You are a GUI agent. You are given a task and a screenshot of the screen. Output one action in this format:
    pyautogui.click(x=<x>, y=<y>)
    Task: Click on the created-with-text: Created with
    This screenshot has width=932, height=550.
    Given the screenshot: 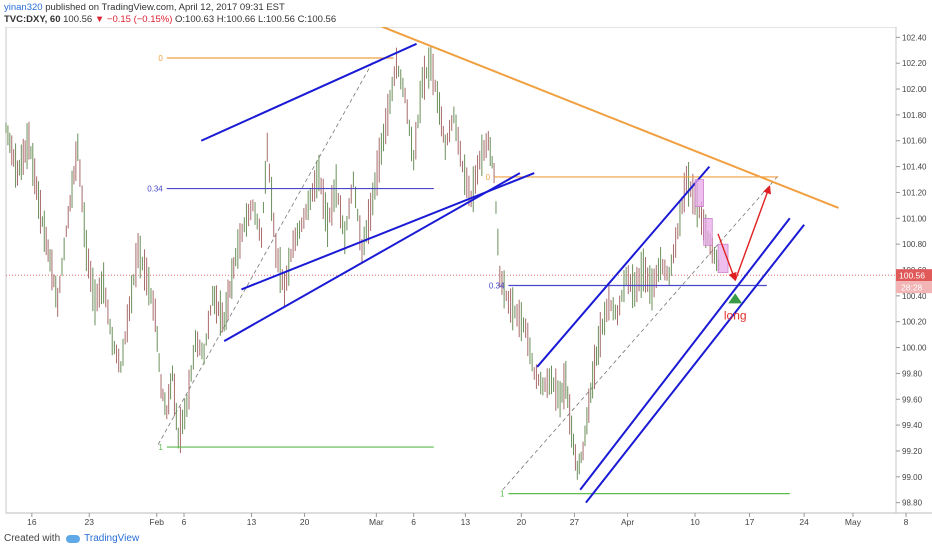 What is the action you would take?
    pyautogui.click(x=32, y=538)
    